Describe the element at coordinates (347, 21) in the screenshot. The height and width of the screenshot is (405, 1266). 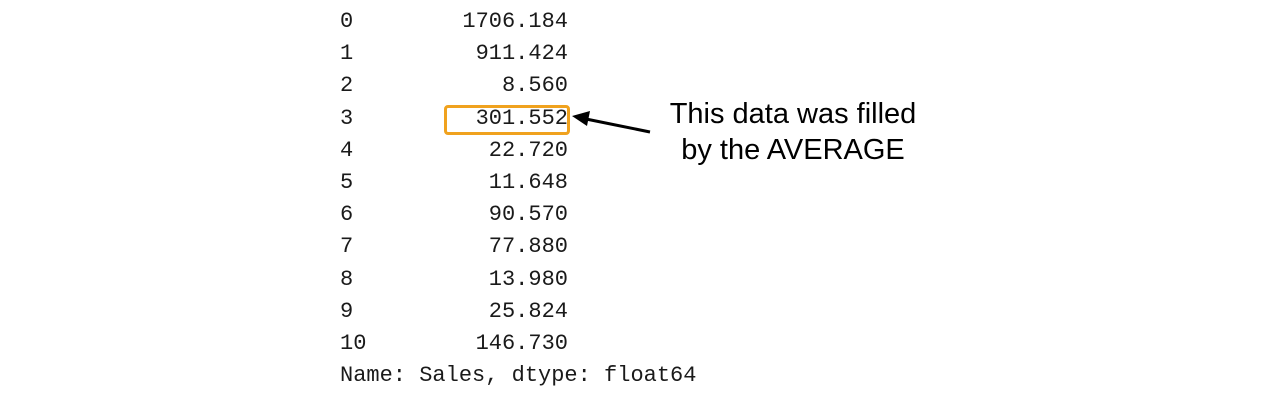
I see `row-index: 0` at that location.